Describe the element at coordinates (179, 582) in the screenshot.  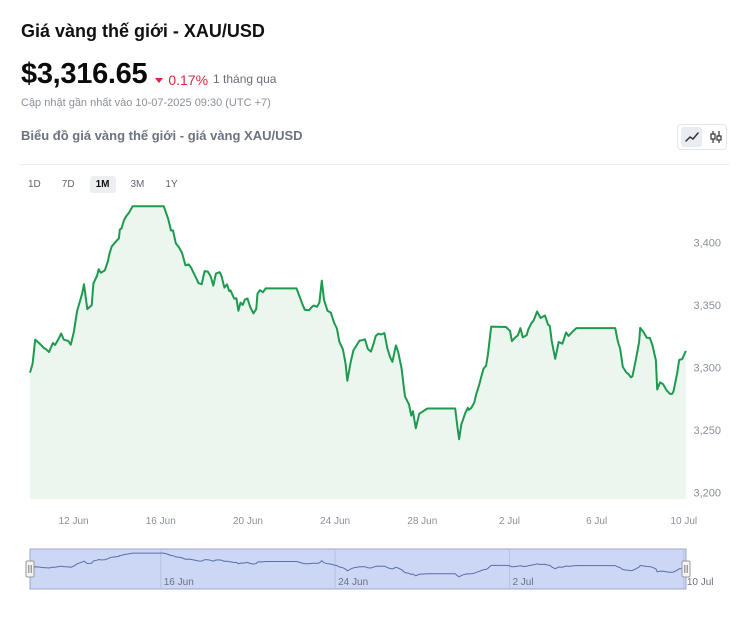
I see `navigator-label: 16 Jun` at that location.